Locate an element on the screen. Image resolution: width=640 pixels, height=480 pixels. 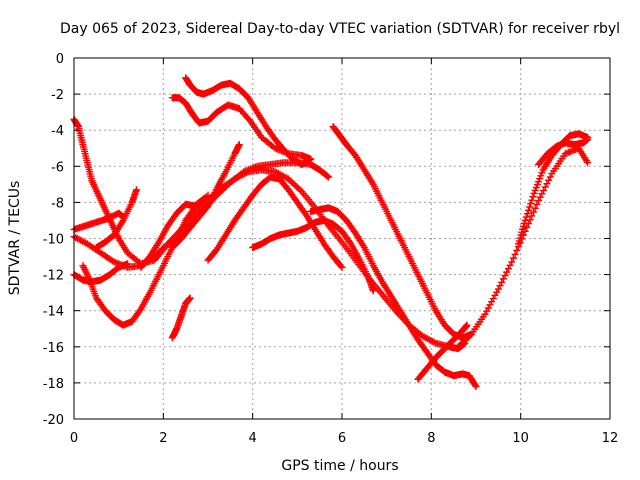
series-arc-i is located at coordinates (205, 196).